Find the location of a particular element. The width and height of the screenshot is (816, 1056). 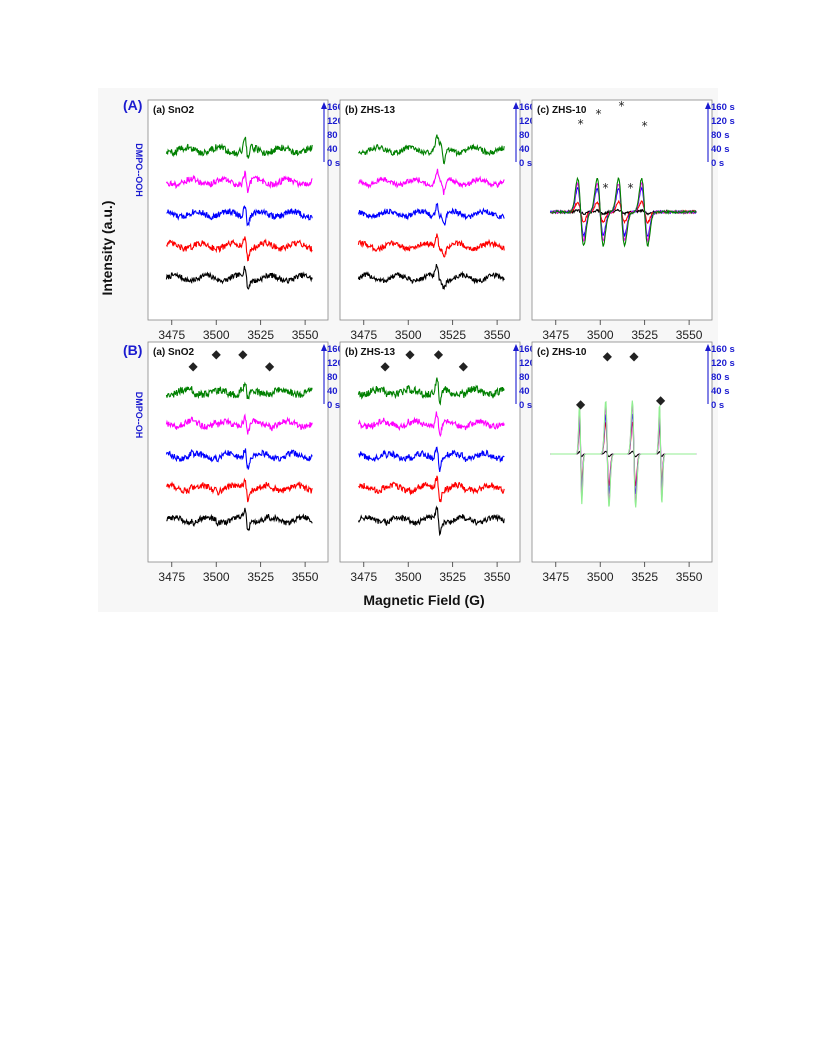

row-side-label-b: DMPO--OH is located at coordinates (139, 415).